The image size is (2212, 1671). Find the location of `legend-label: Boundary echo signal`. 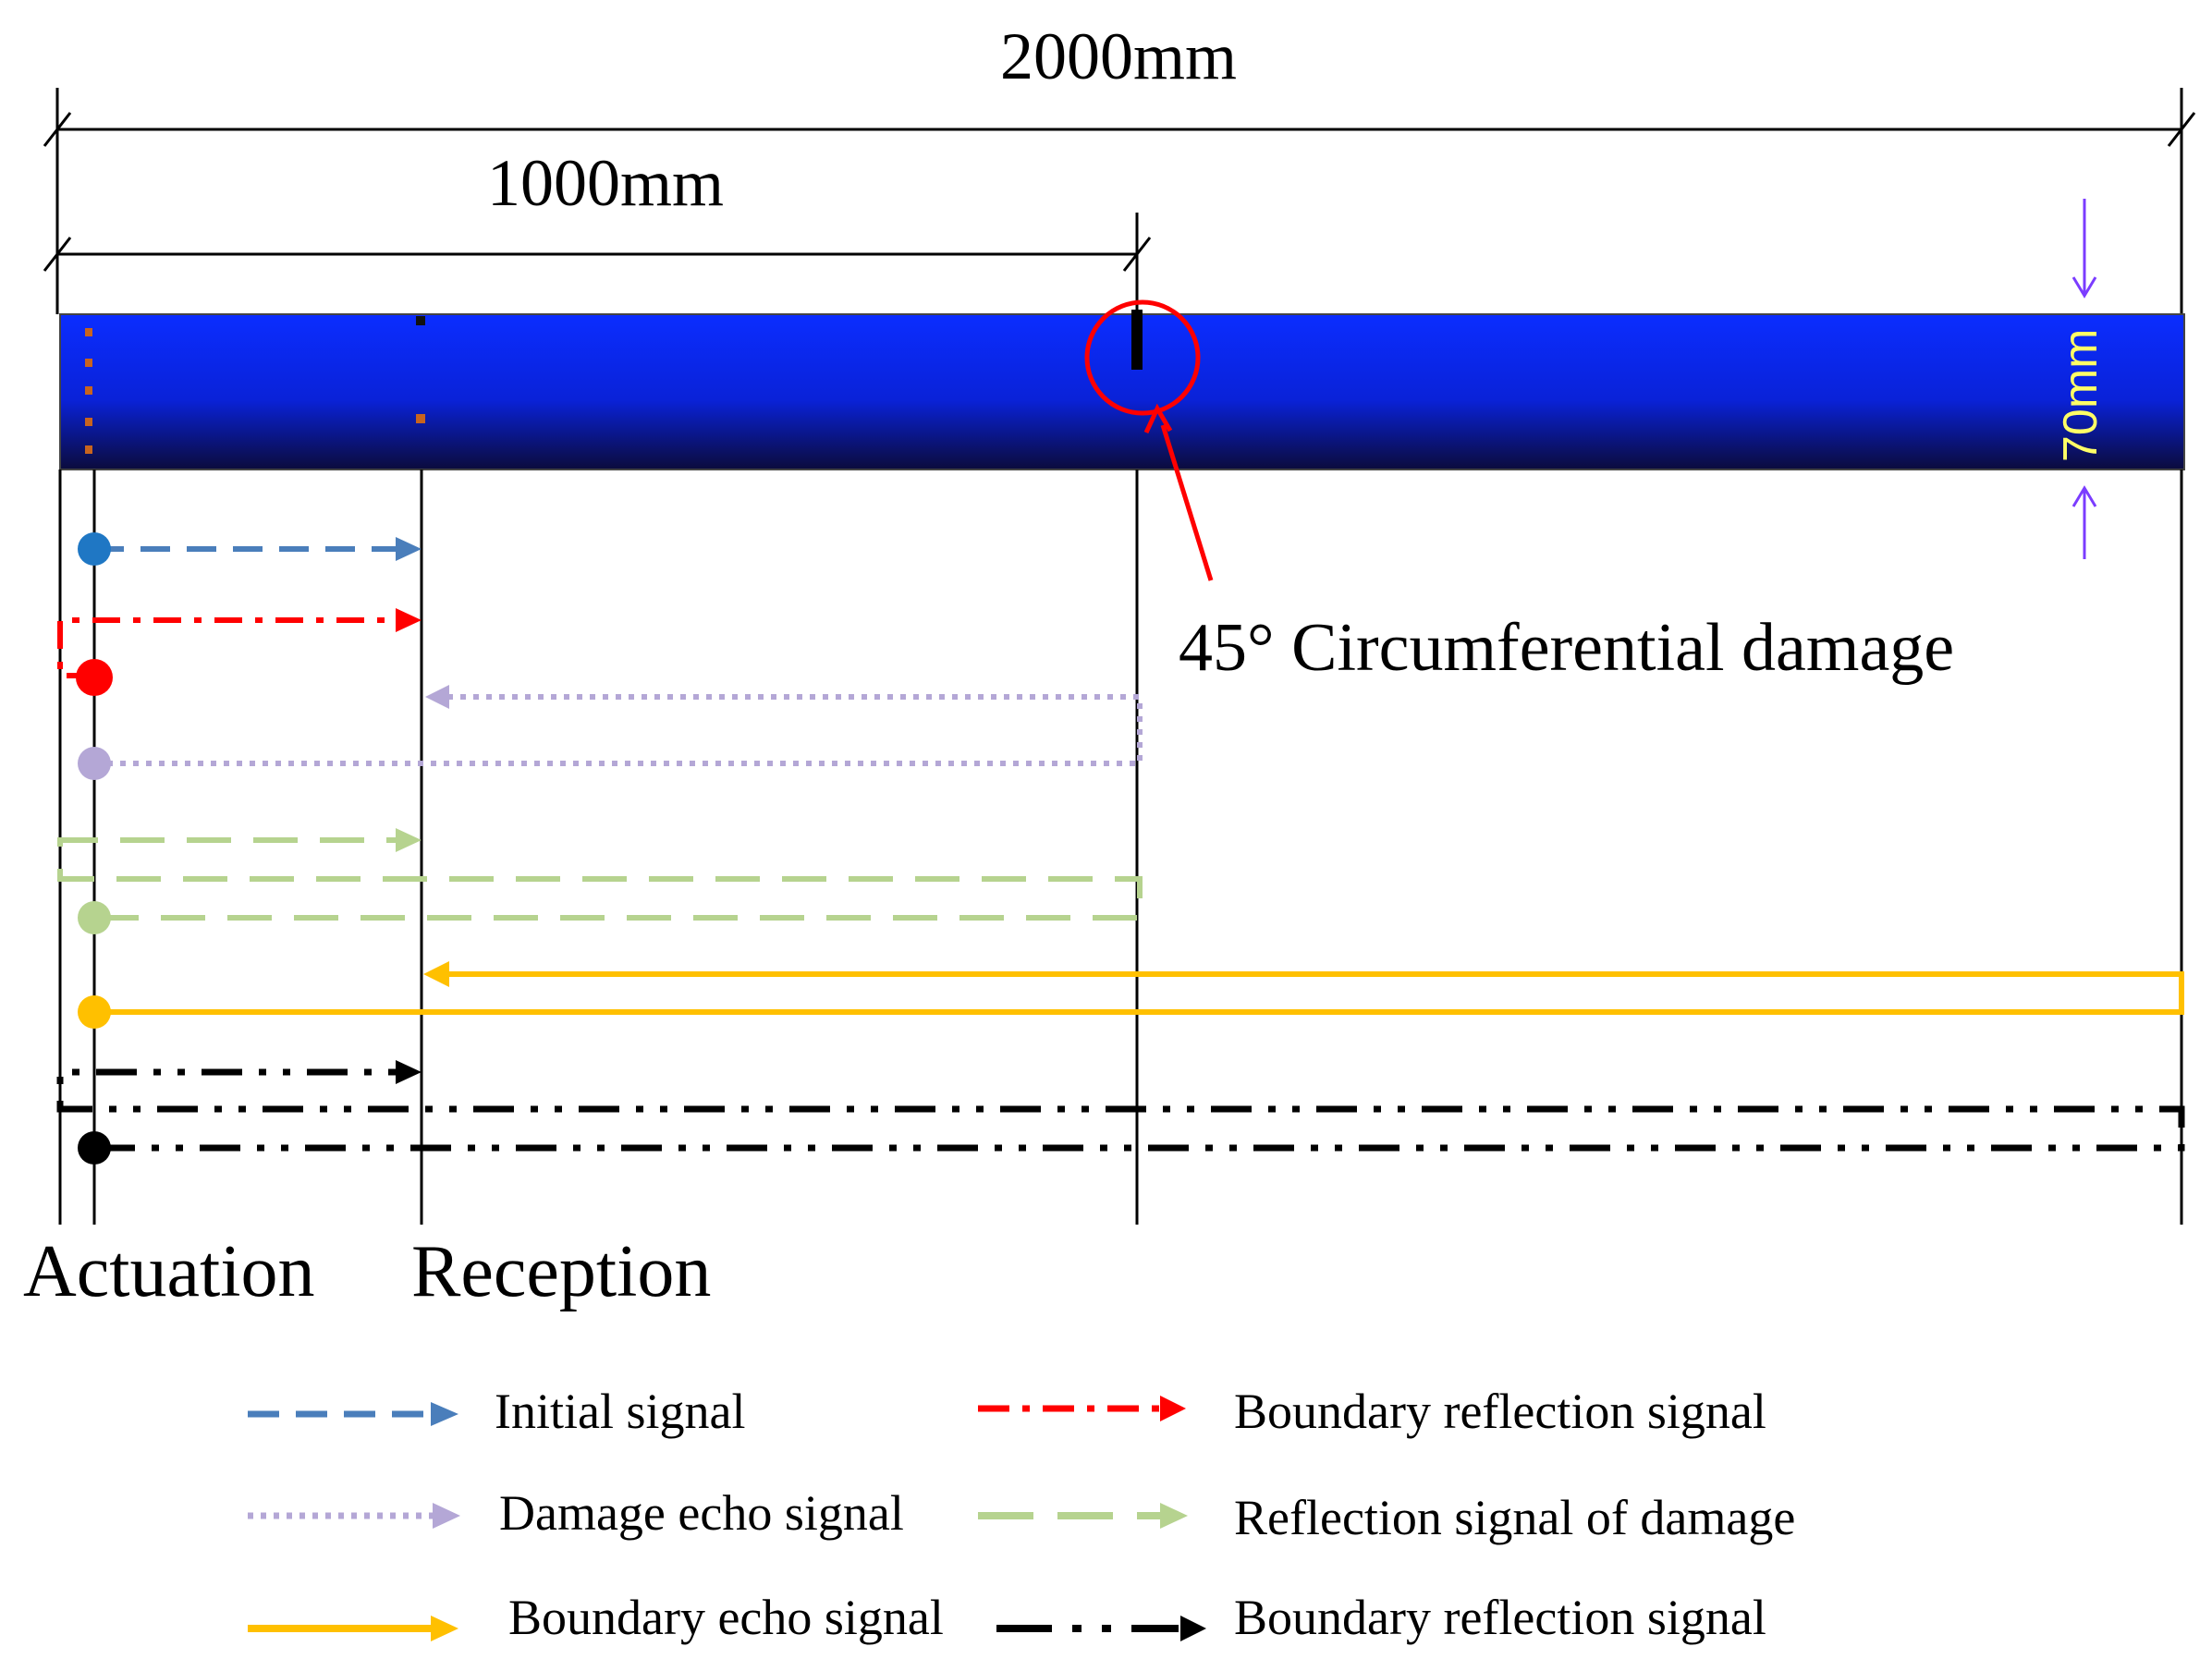

legend-label: Boundary echo signal is located at coordinates (726, 1618).